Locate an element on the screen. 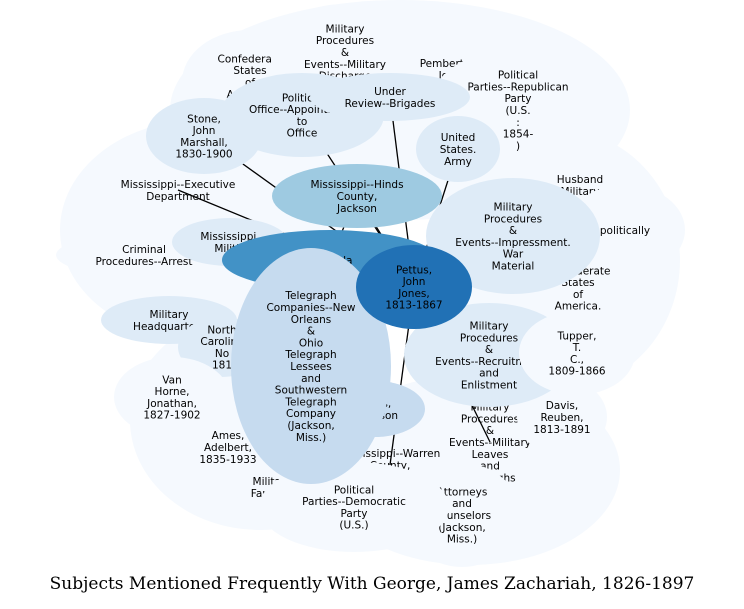 The width and height of the screenshot is (744, 609). bubble-label-political-parties-democratic: Political Parties--Democratic Party (U.S.) is located at coordinates (354, 507).